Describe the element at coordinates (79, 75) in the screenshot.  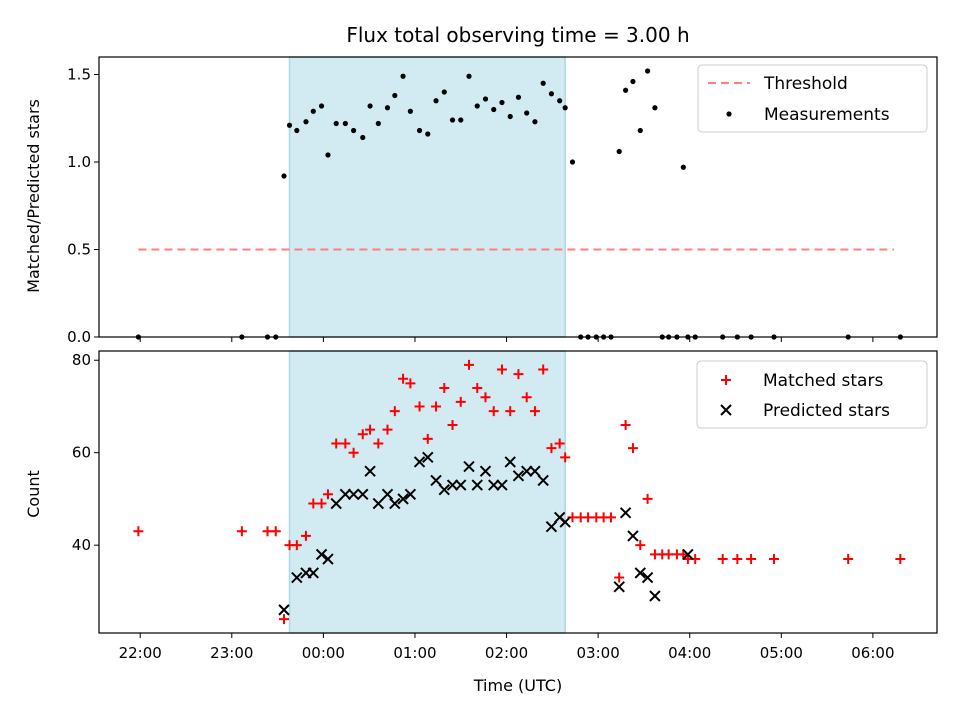
I see `y-tick-label: 1.5` at that location.